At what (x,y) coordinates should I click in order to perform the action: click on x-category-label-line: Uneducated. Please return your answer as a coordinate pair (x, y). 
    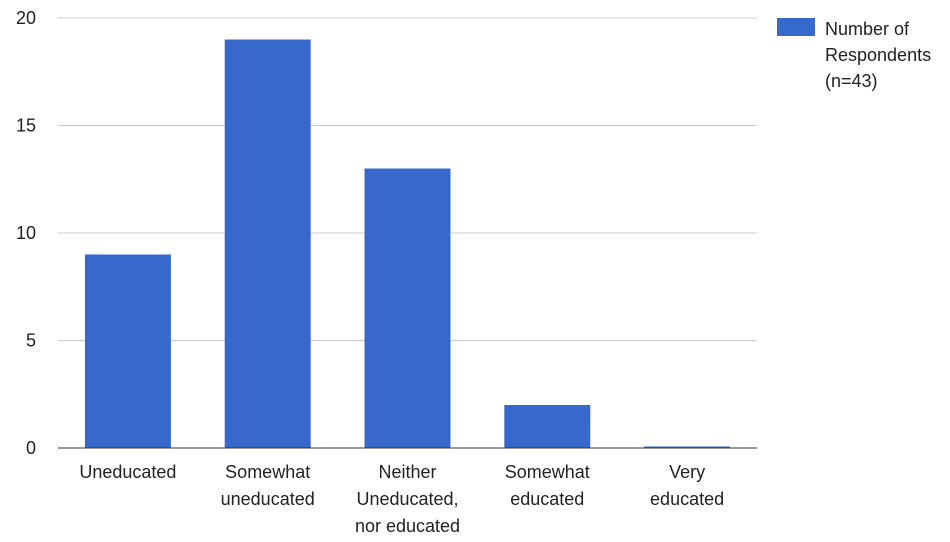
    Looking at the image, I should click on (127, 472).